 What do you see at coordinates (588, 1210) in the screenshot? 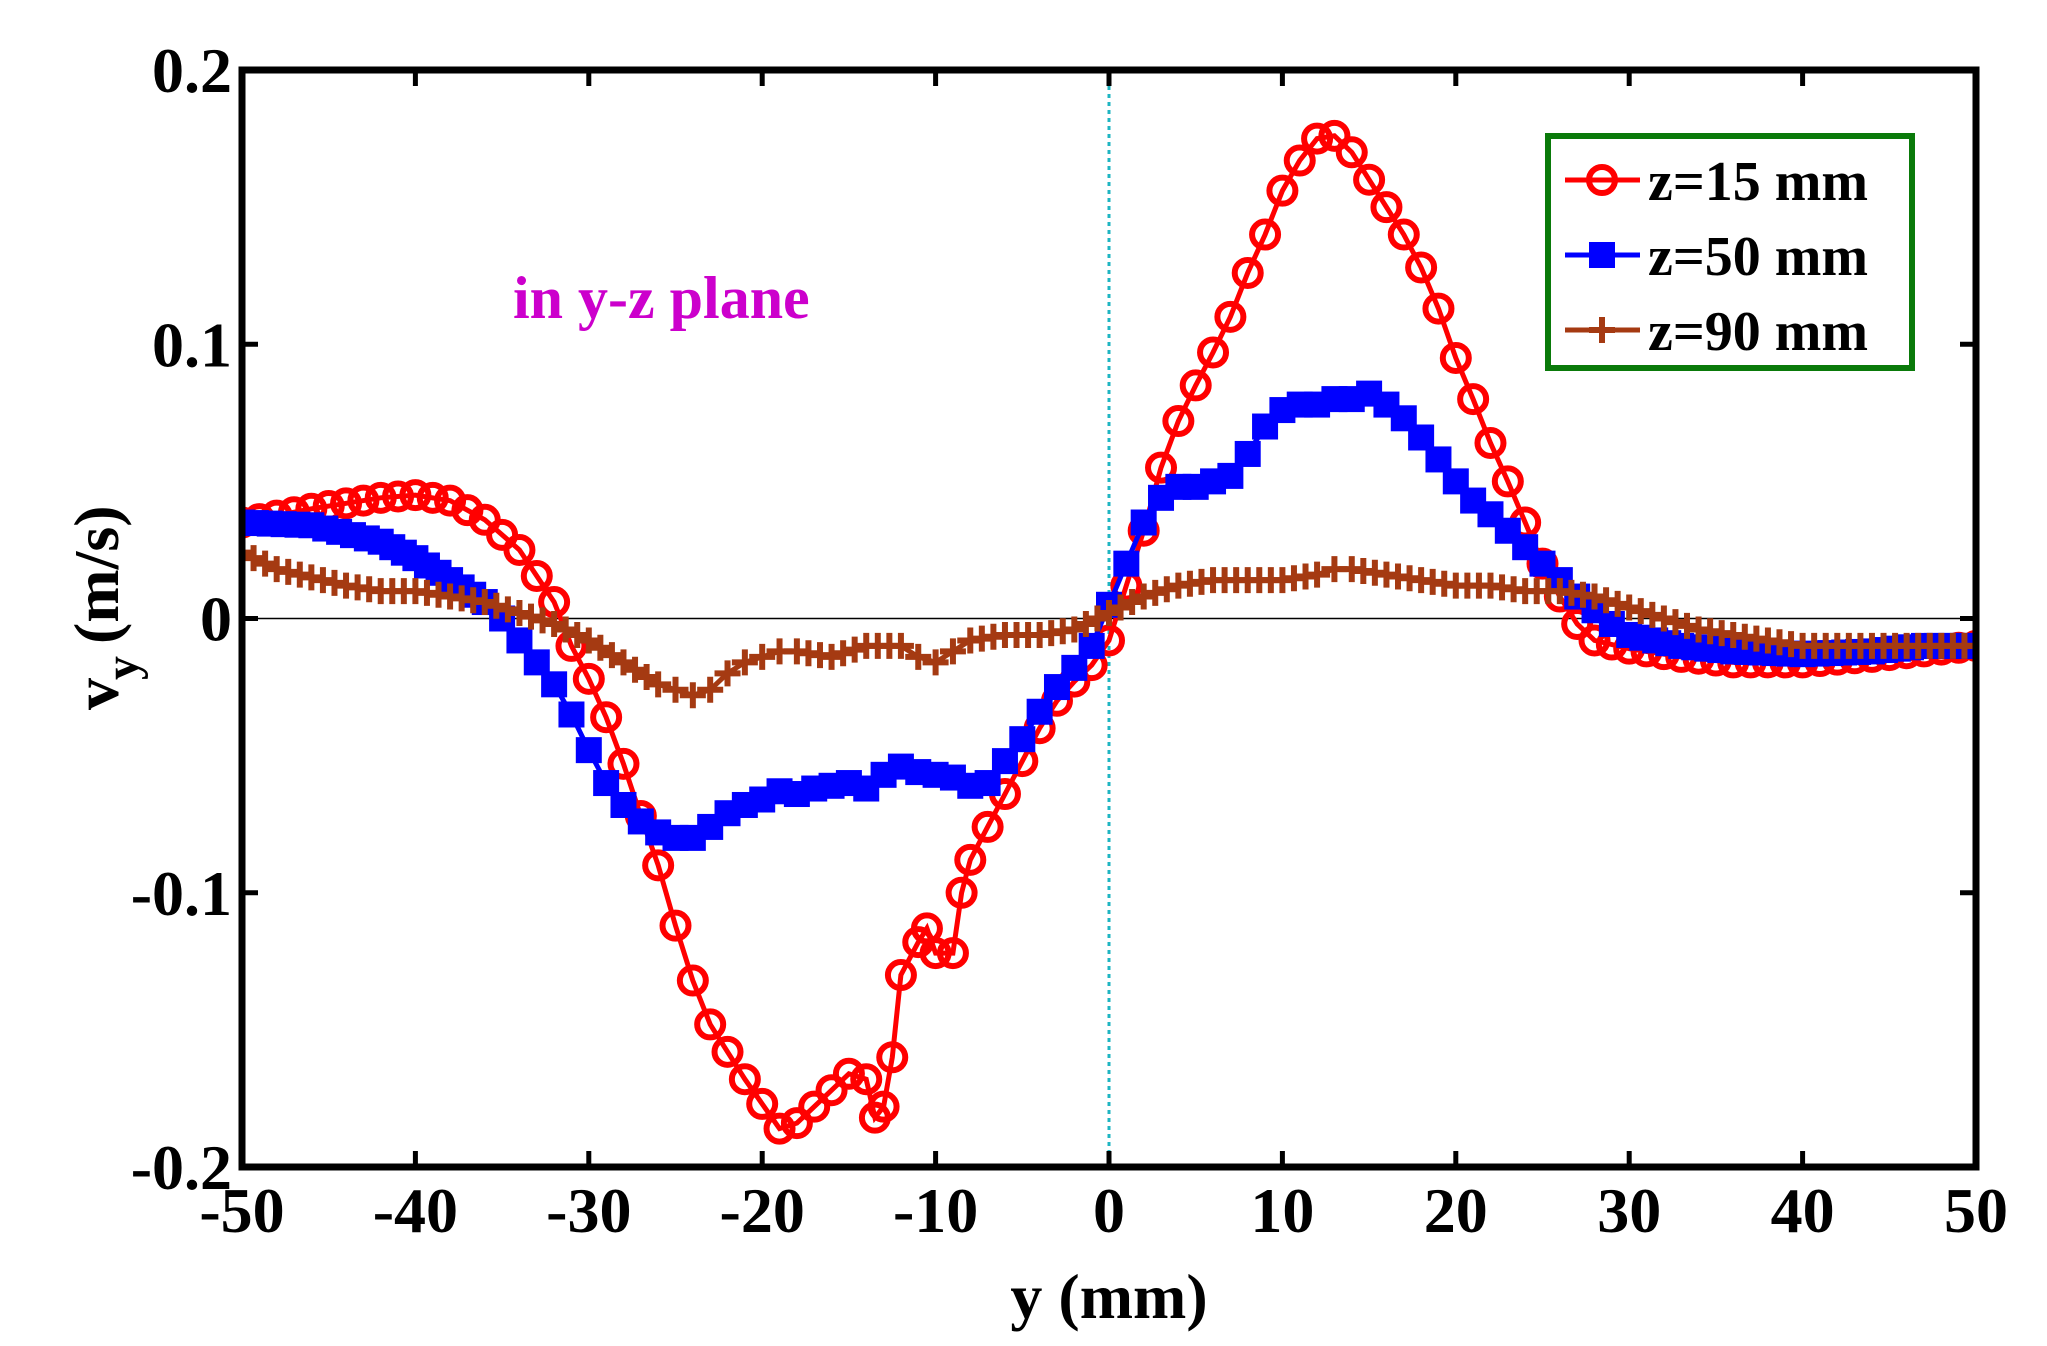
I see `x-tick-label: -30` at bounding box center [588, 1210].